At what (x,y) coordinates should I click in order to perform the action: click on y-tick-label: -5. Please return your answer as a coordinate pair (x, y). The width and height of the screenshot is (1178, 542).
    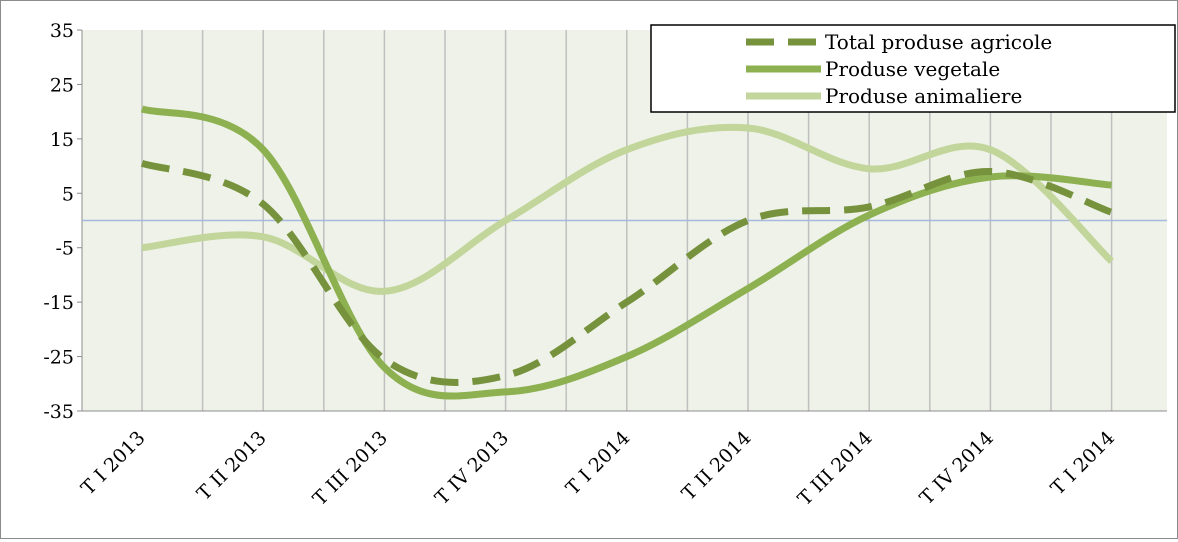
    Looking at the image, I should click on (64, 249).